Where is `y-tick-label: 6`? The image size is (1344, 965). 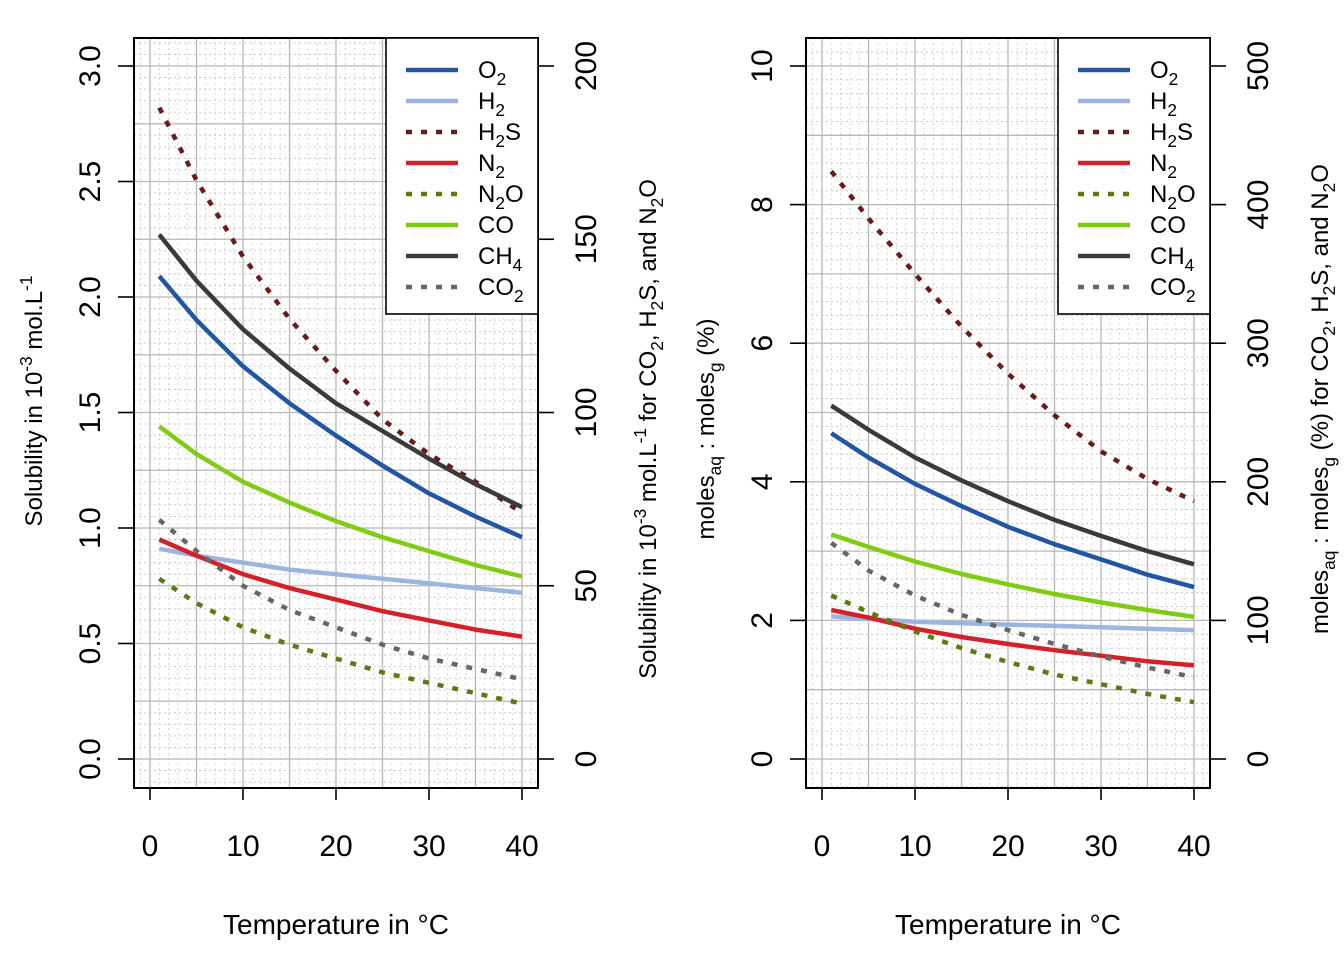
y-tick-label: 6 is located at coordinates (762, 343).